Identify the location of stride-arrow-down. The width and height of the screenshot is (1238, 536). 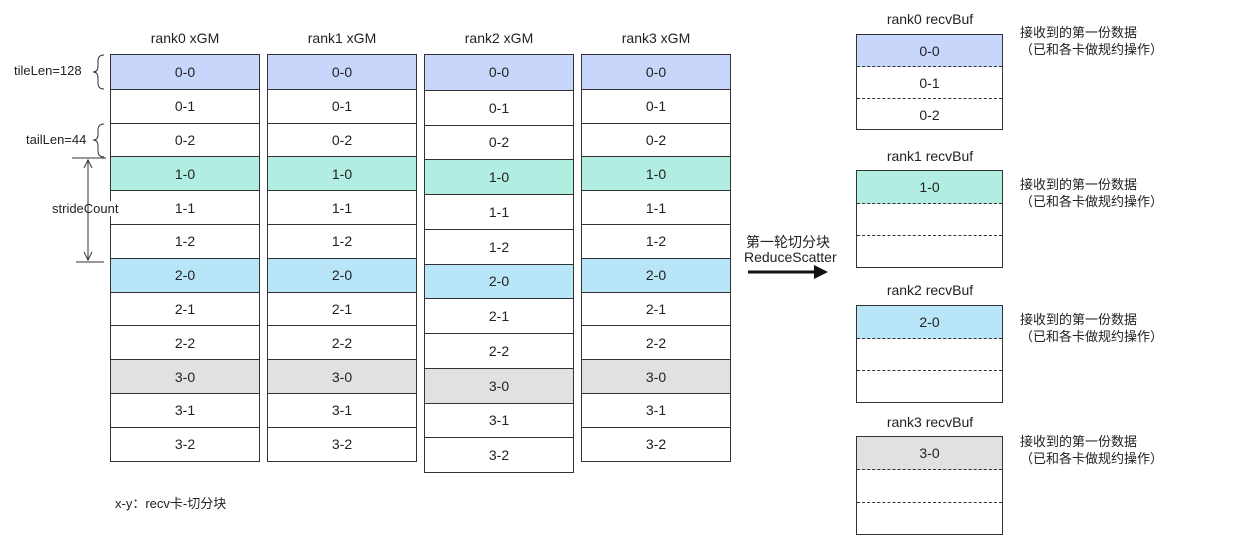
(88, 256).